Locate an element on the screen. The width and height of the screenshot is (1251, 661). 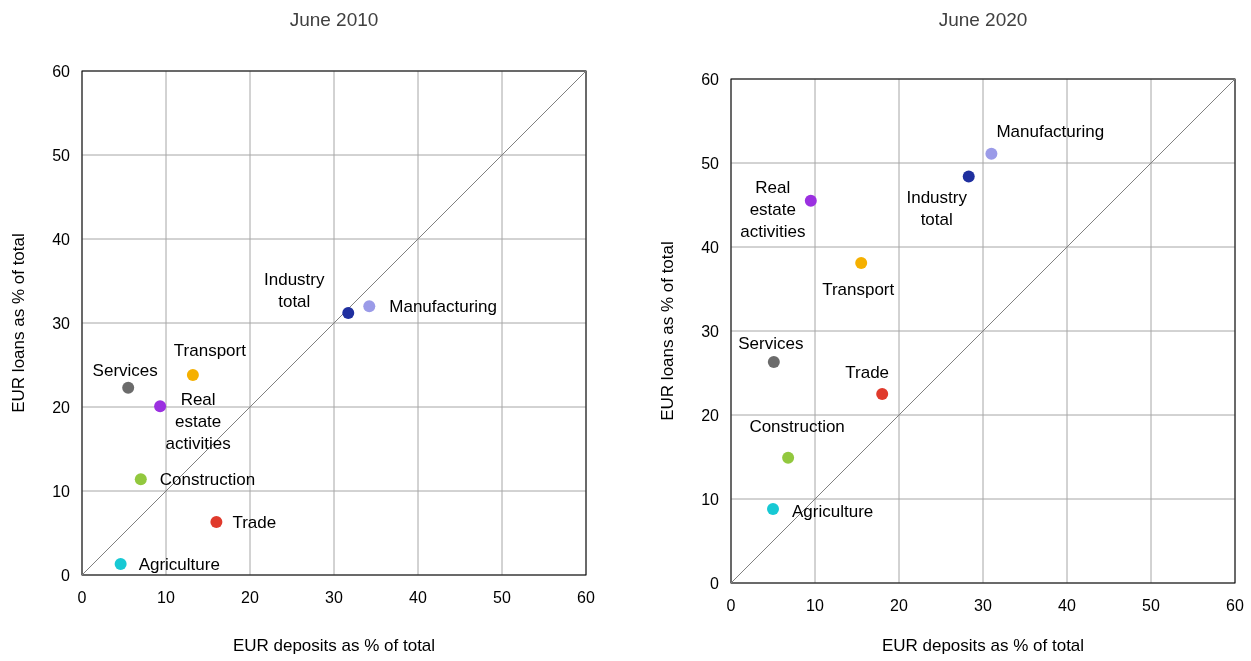
chart-title: June 2010 is located at coordinates (334, 19).